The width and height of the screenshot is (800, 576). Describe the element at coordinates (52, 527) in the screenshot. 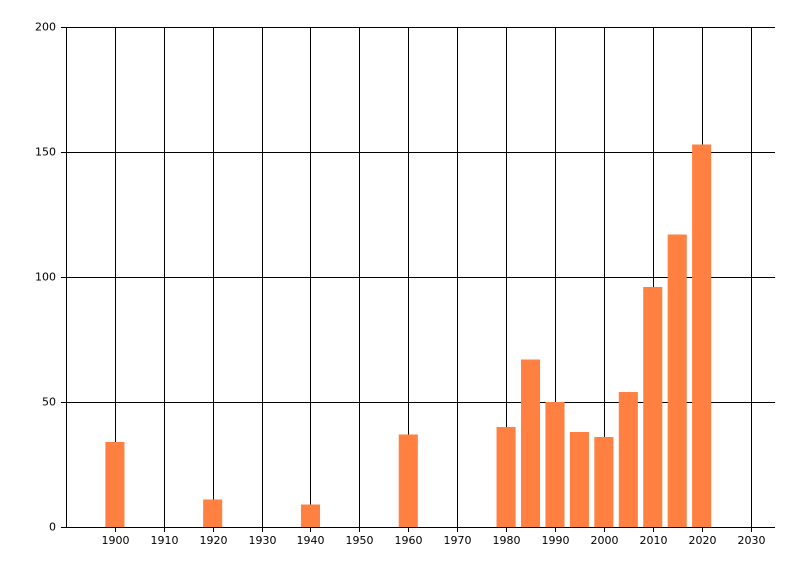

I see `y-tick-label: 0` at that location.